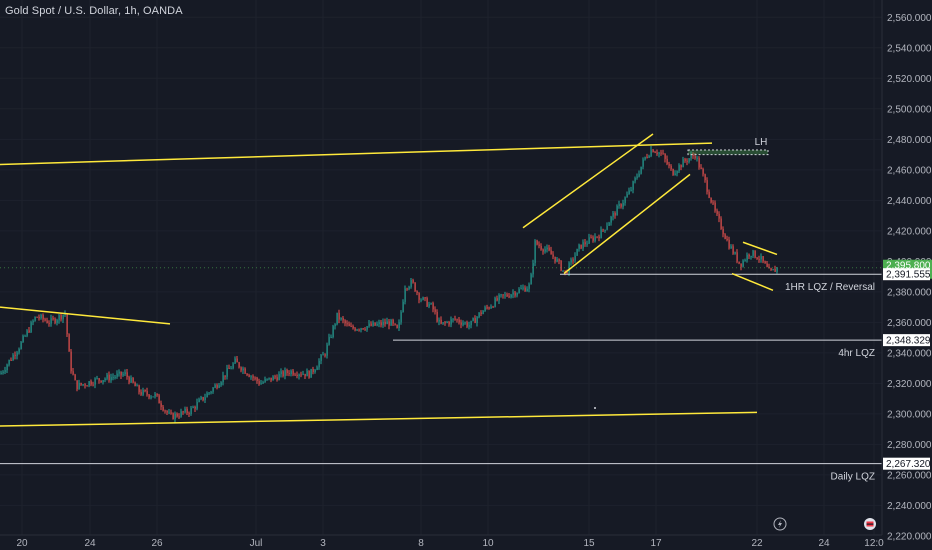 This screenshot has width=932, height=550. What do you see at coordinates (870, 524) in the screenshot?
I see `calendar-icon` at bounding box center [870, 524].